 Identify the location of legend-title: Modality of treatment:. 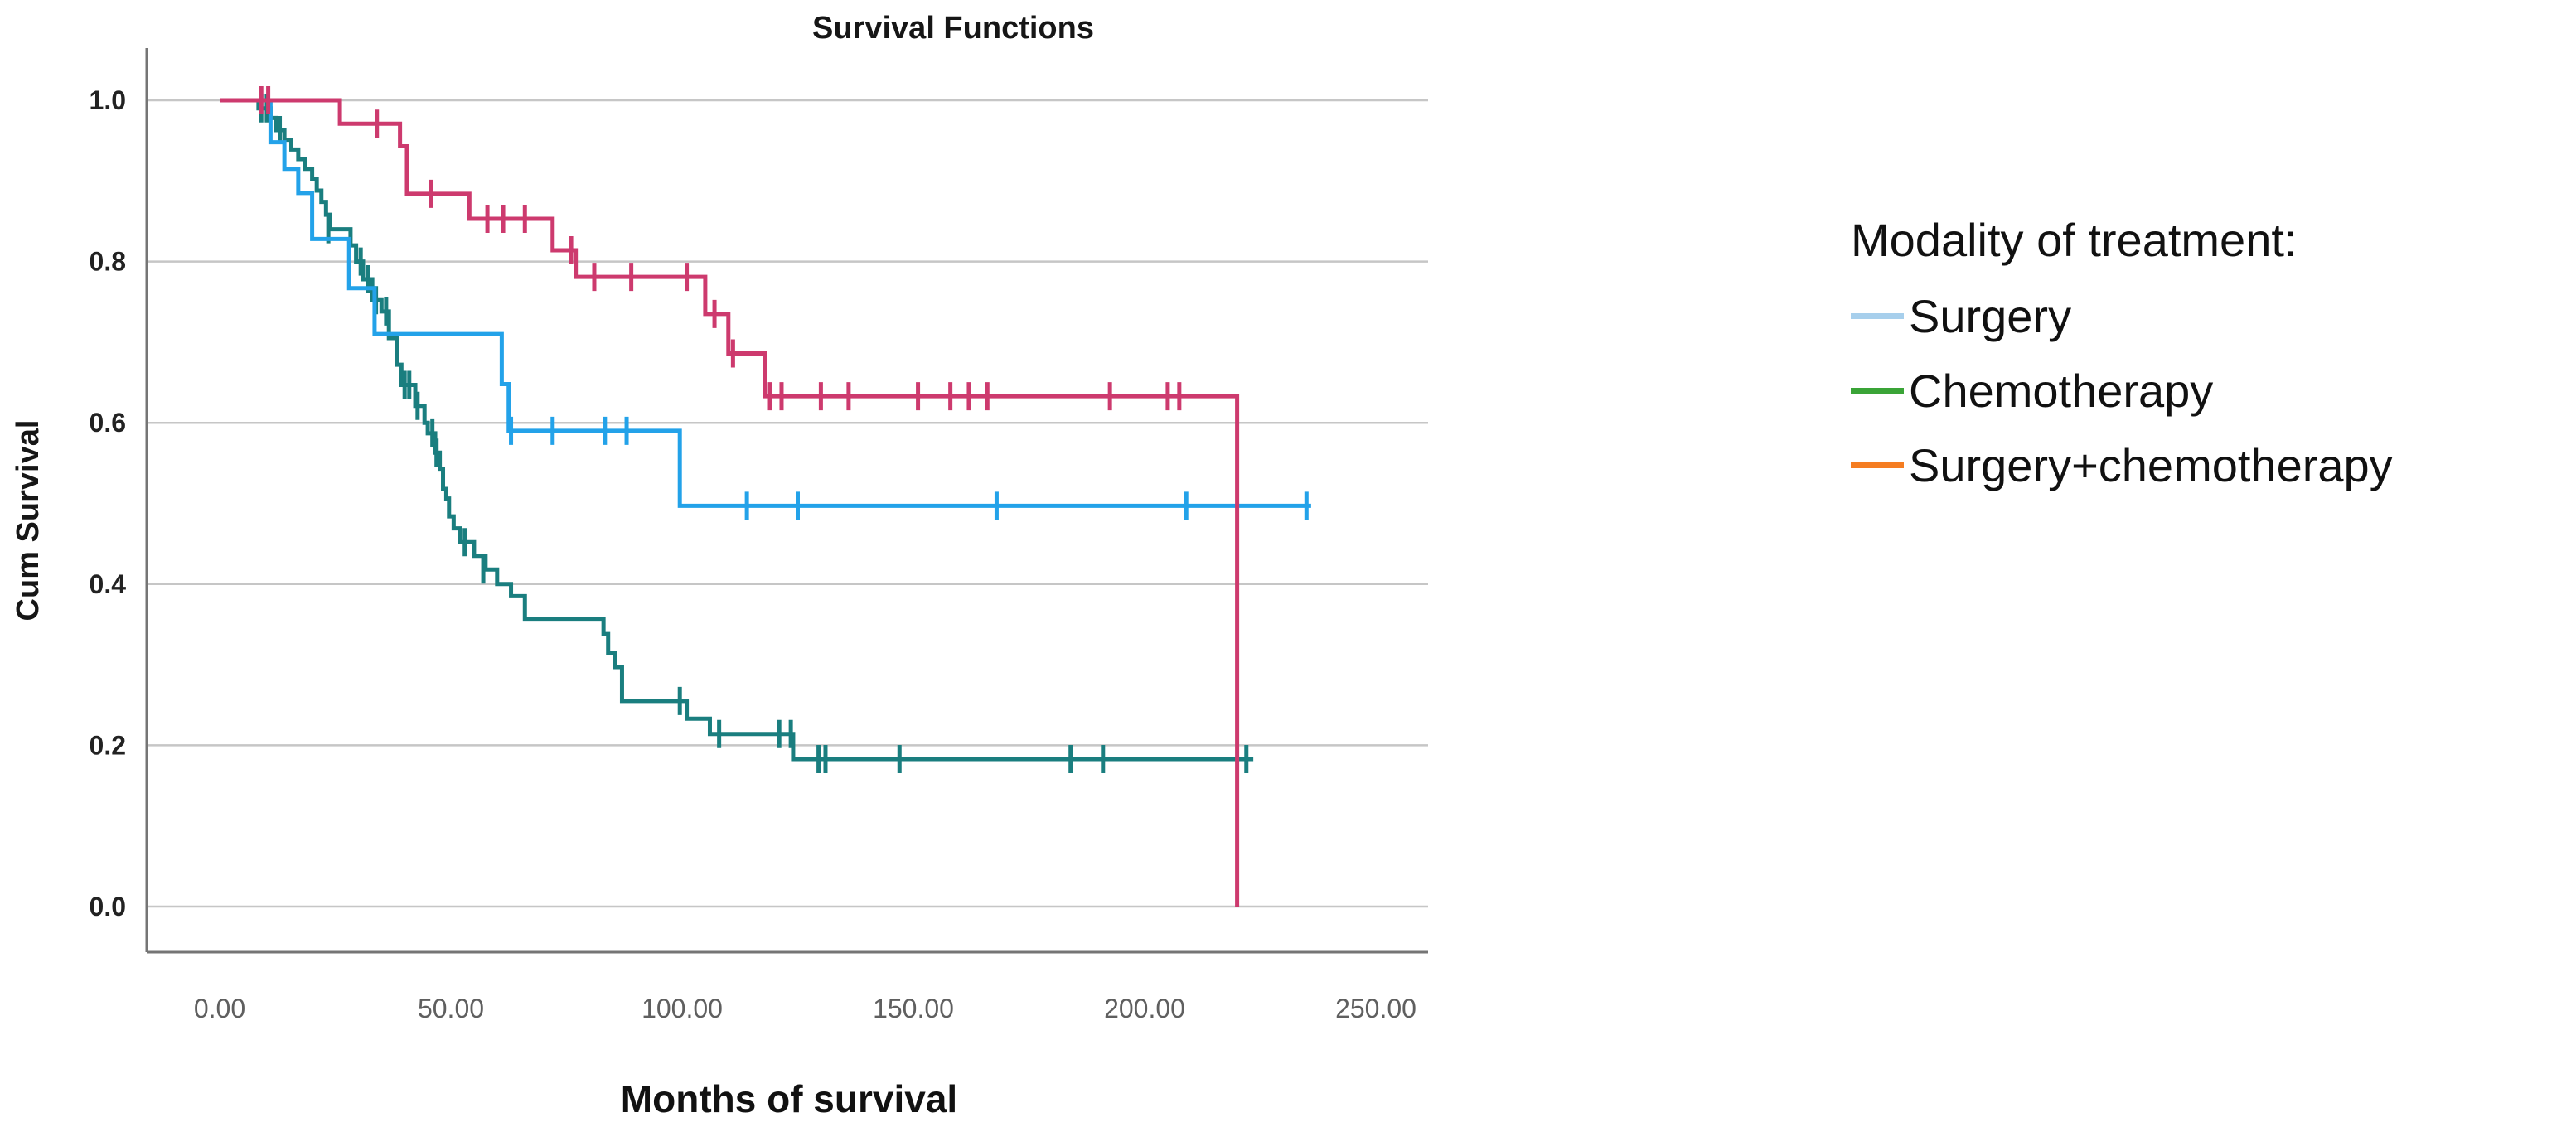
(2074, 240).